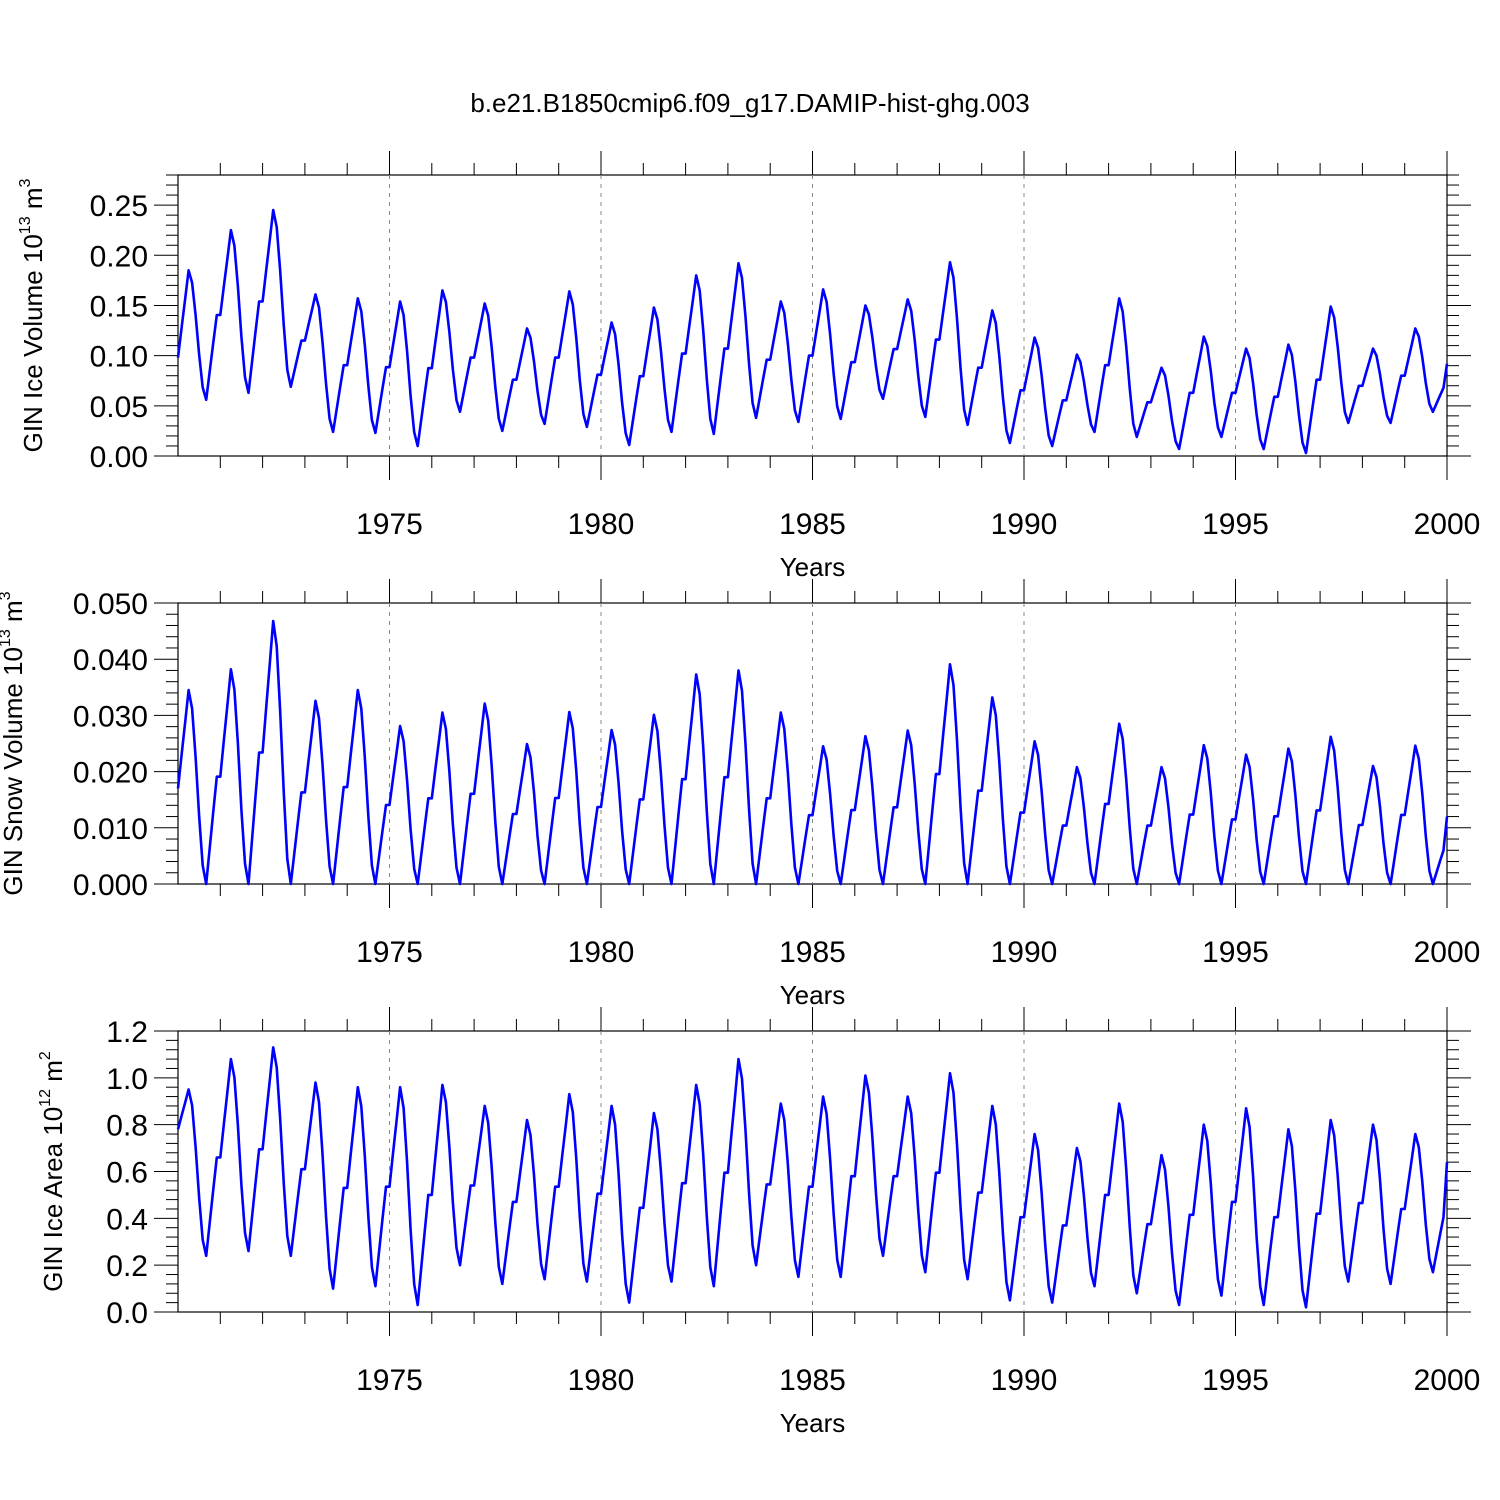 This screenshot has height=1500, width=1500. Describe the element at coordinates (127, 1219) in the screenshot. I see `y-tick-label: 0.4` at that location.